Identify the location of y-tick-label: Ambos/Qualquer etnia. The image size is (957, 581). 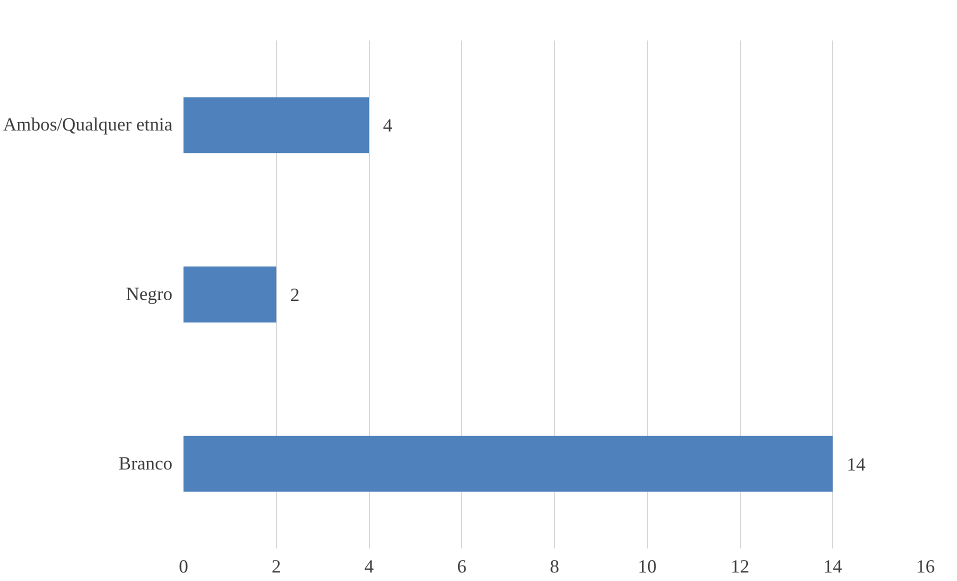
(88, 125).